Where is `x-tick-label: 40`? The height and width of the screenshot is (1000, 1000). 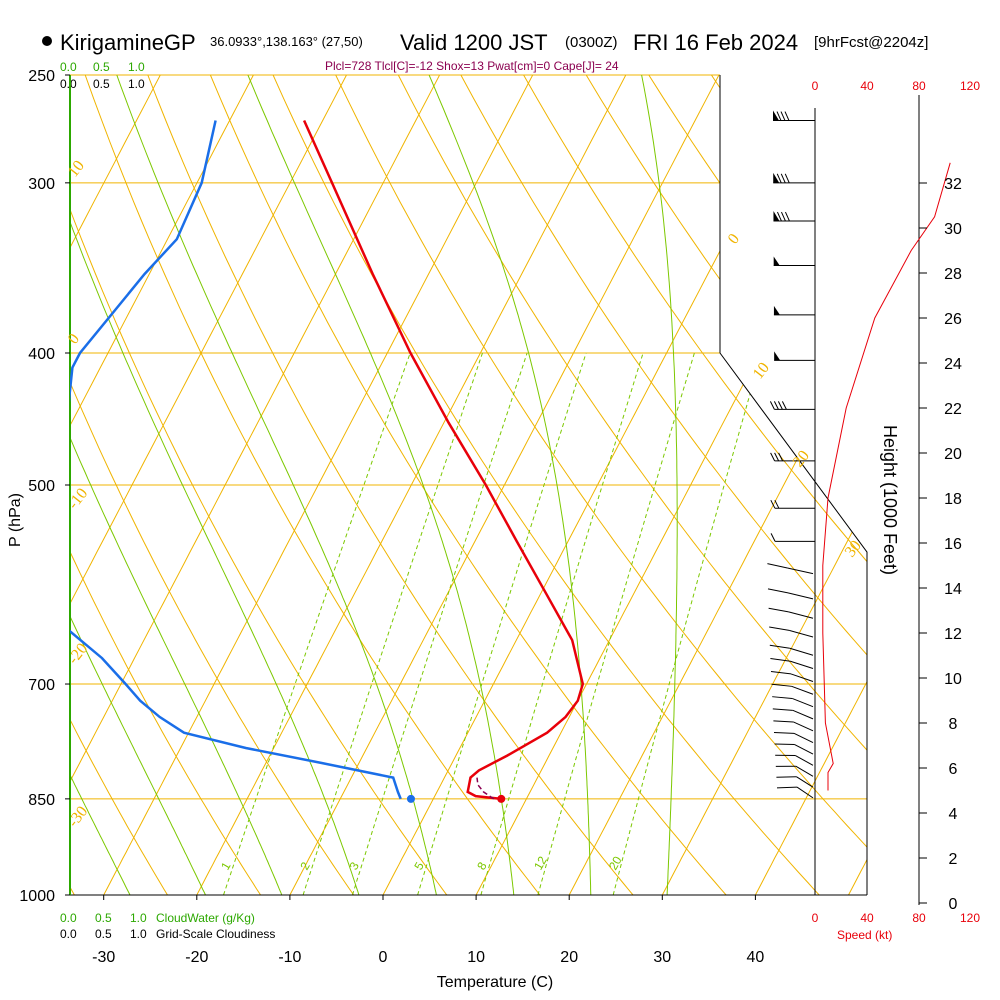 x-tick-label: 40 is located at coordinates (756, 957).